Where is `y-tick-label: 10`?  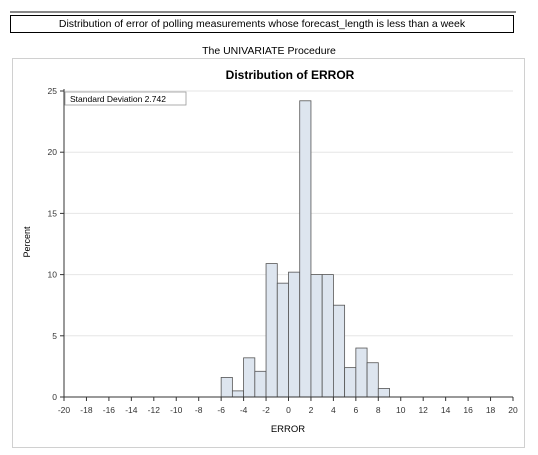 y-tick-label: 10 is located at coordinates (53, 275).